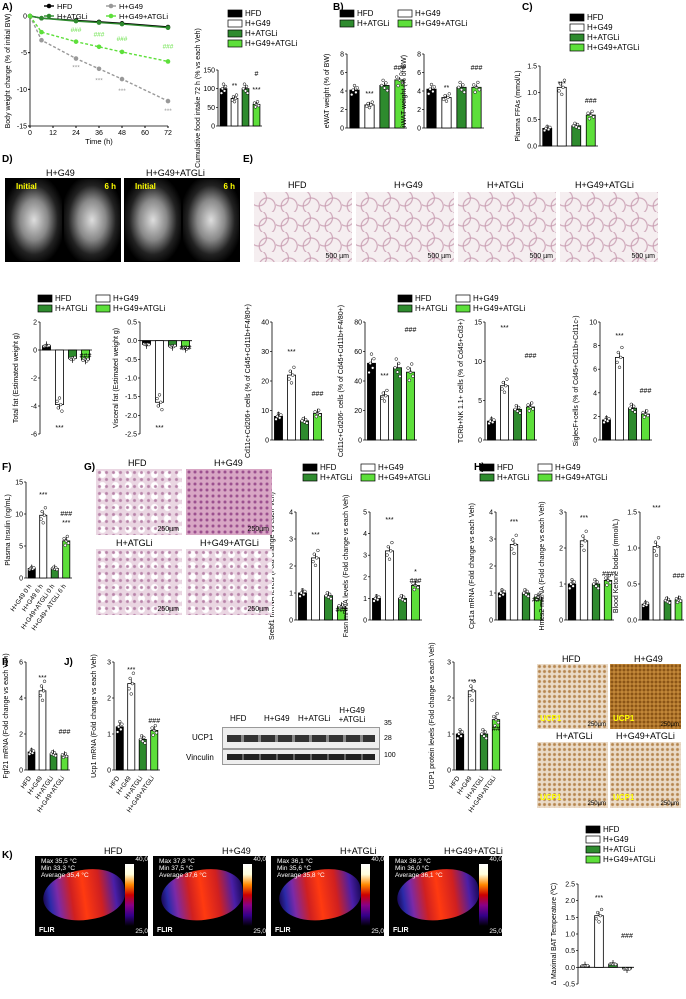 This screenshot has height=999, width=686. Describe the element at coordinates (352, 715) in the screenshot. I see `wb-group-4: H+G49 +ATGLi` at that location.